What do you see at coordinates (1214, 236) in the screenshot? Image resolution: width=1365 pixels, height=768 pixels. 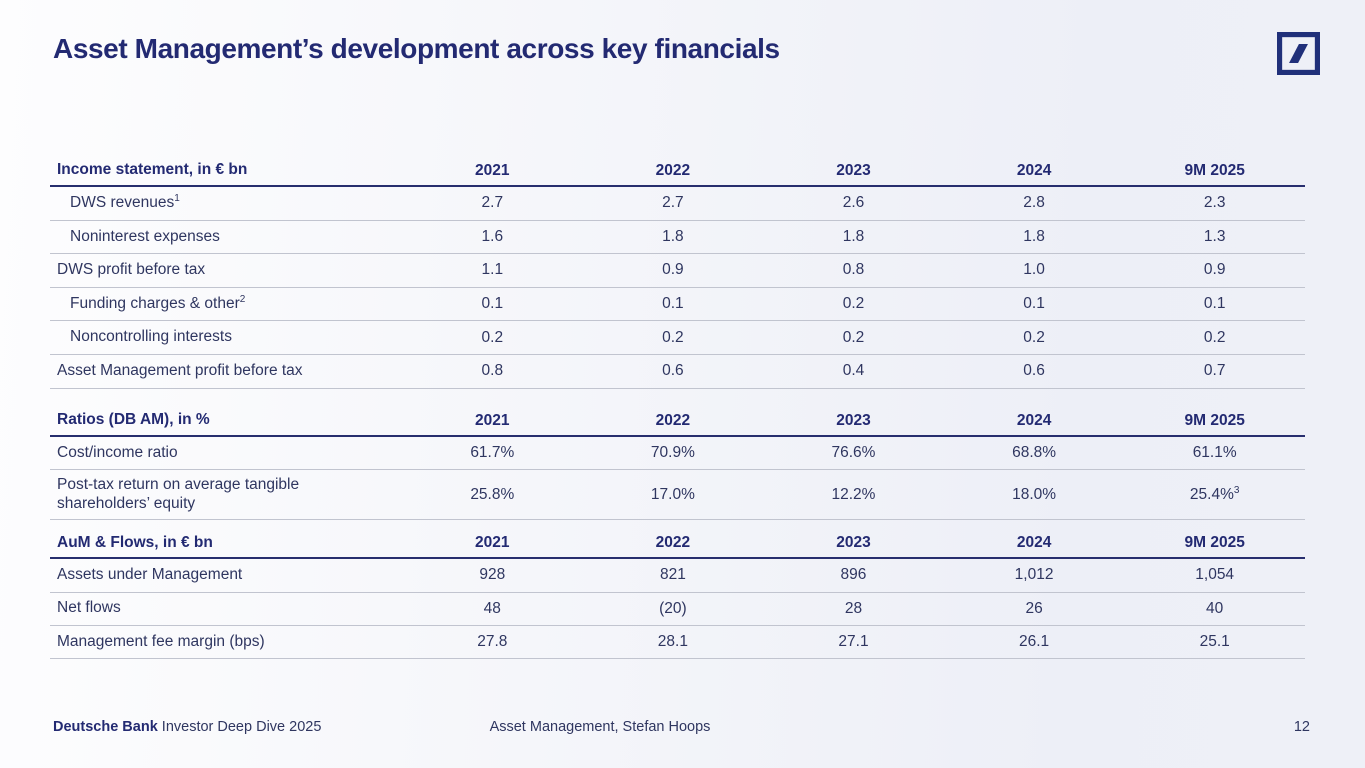 I see `cell-value: 1.3` at bounding box center [1214, 236].